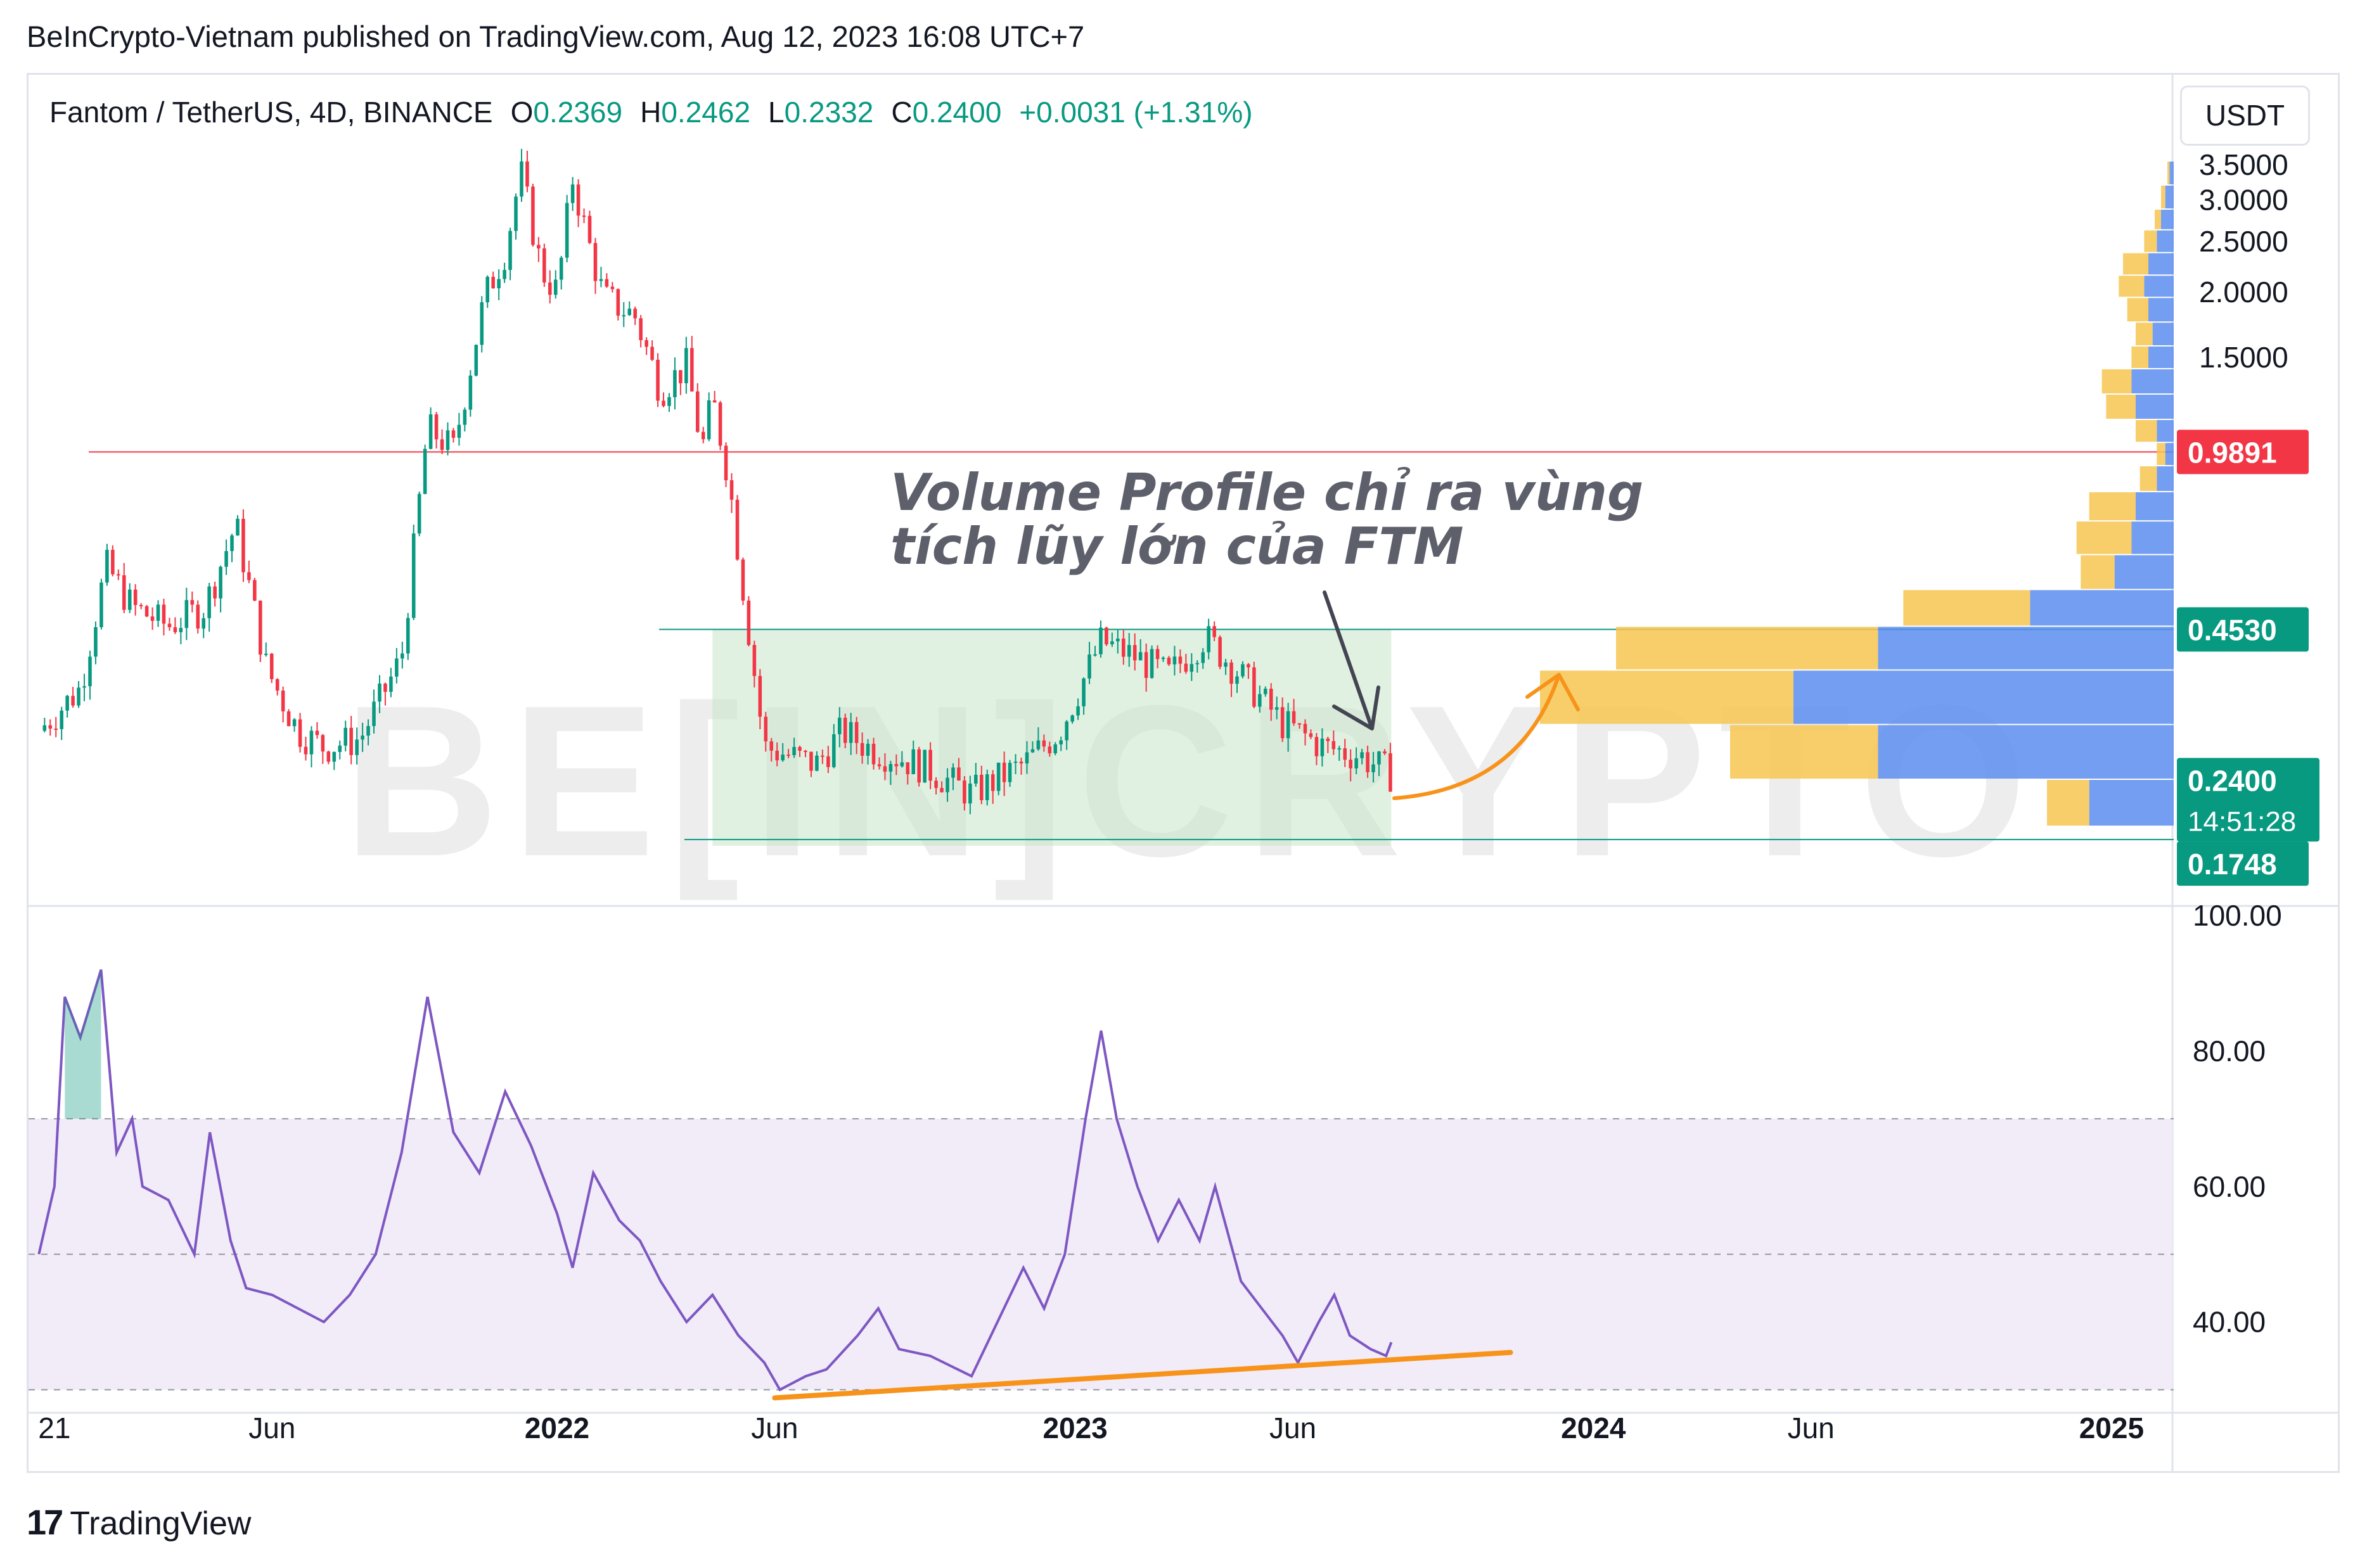  Describe the element at coordinates (2243, 452) in the screenshot. I see `price-label-box` at that location.